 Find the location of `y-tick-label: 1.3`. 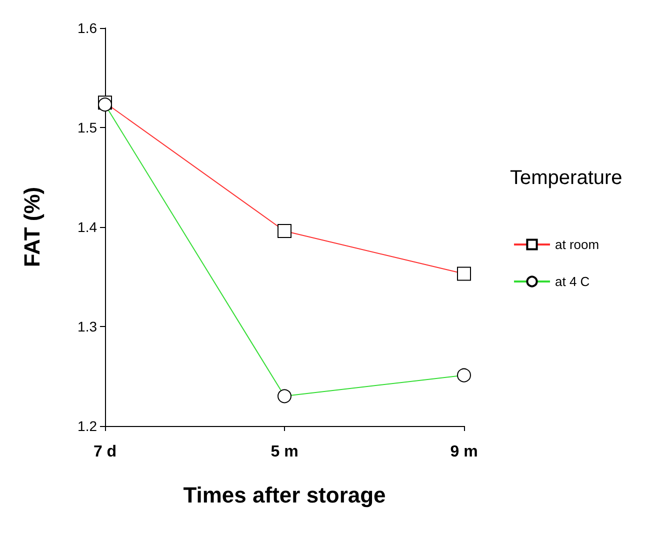

y-tick-label: 1.3 is located at coordinates (88, 326).